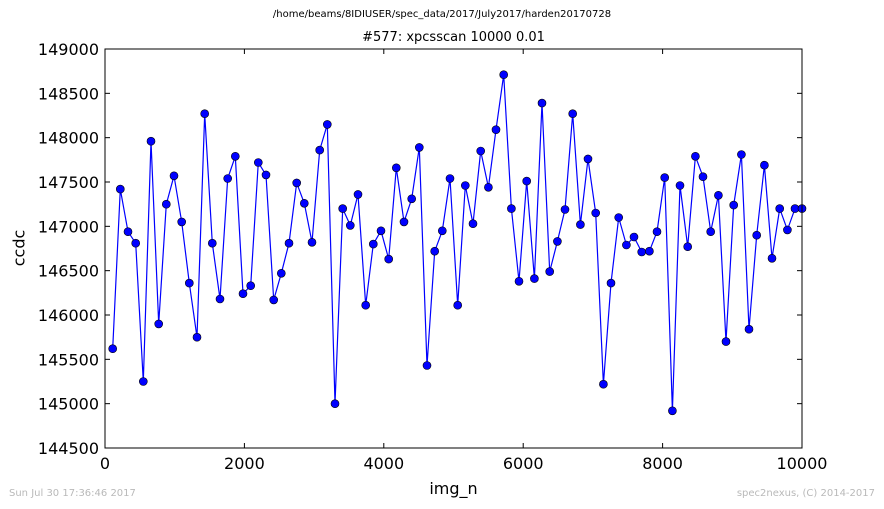 The height and width of the screenshot is (509, 884). What do you see at coordinates (68, 404) in the screenshot?
I see `y-tick-label: 145000` at bounding box center [68, 404].